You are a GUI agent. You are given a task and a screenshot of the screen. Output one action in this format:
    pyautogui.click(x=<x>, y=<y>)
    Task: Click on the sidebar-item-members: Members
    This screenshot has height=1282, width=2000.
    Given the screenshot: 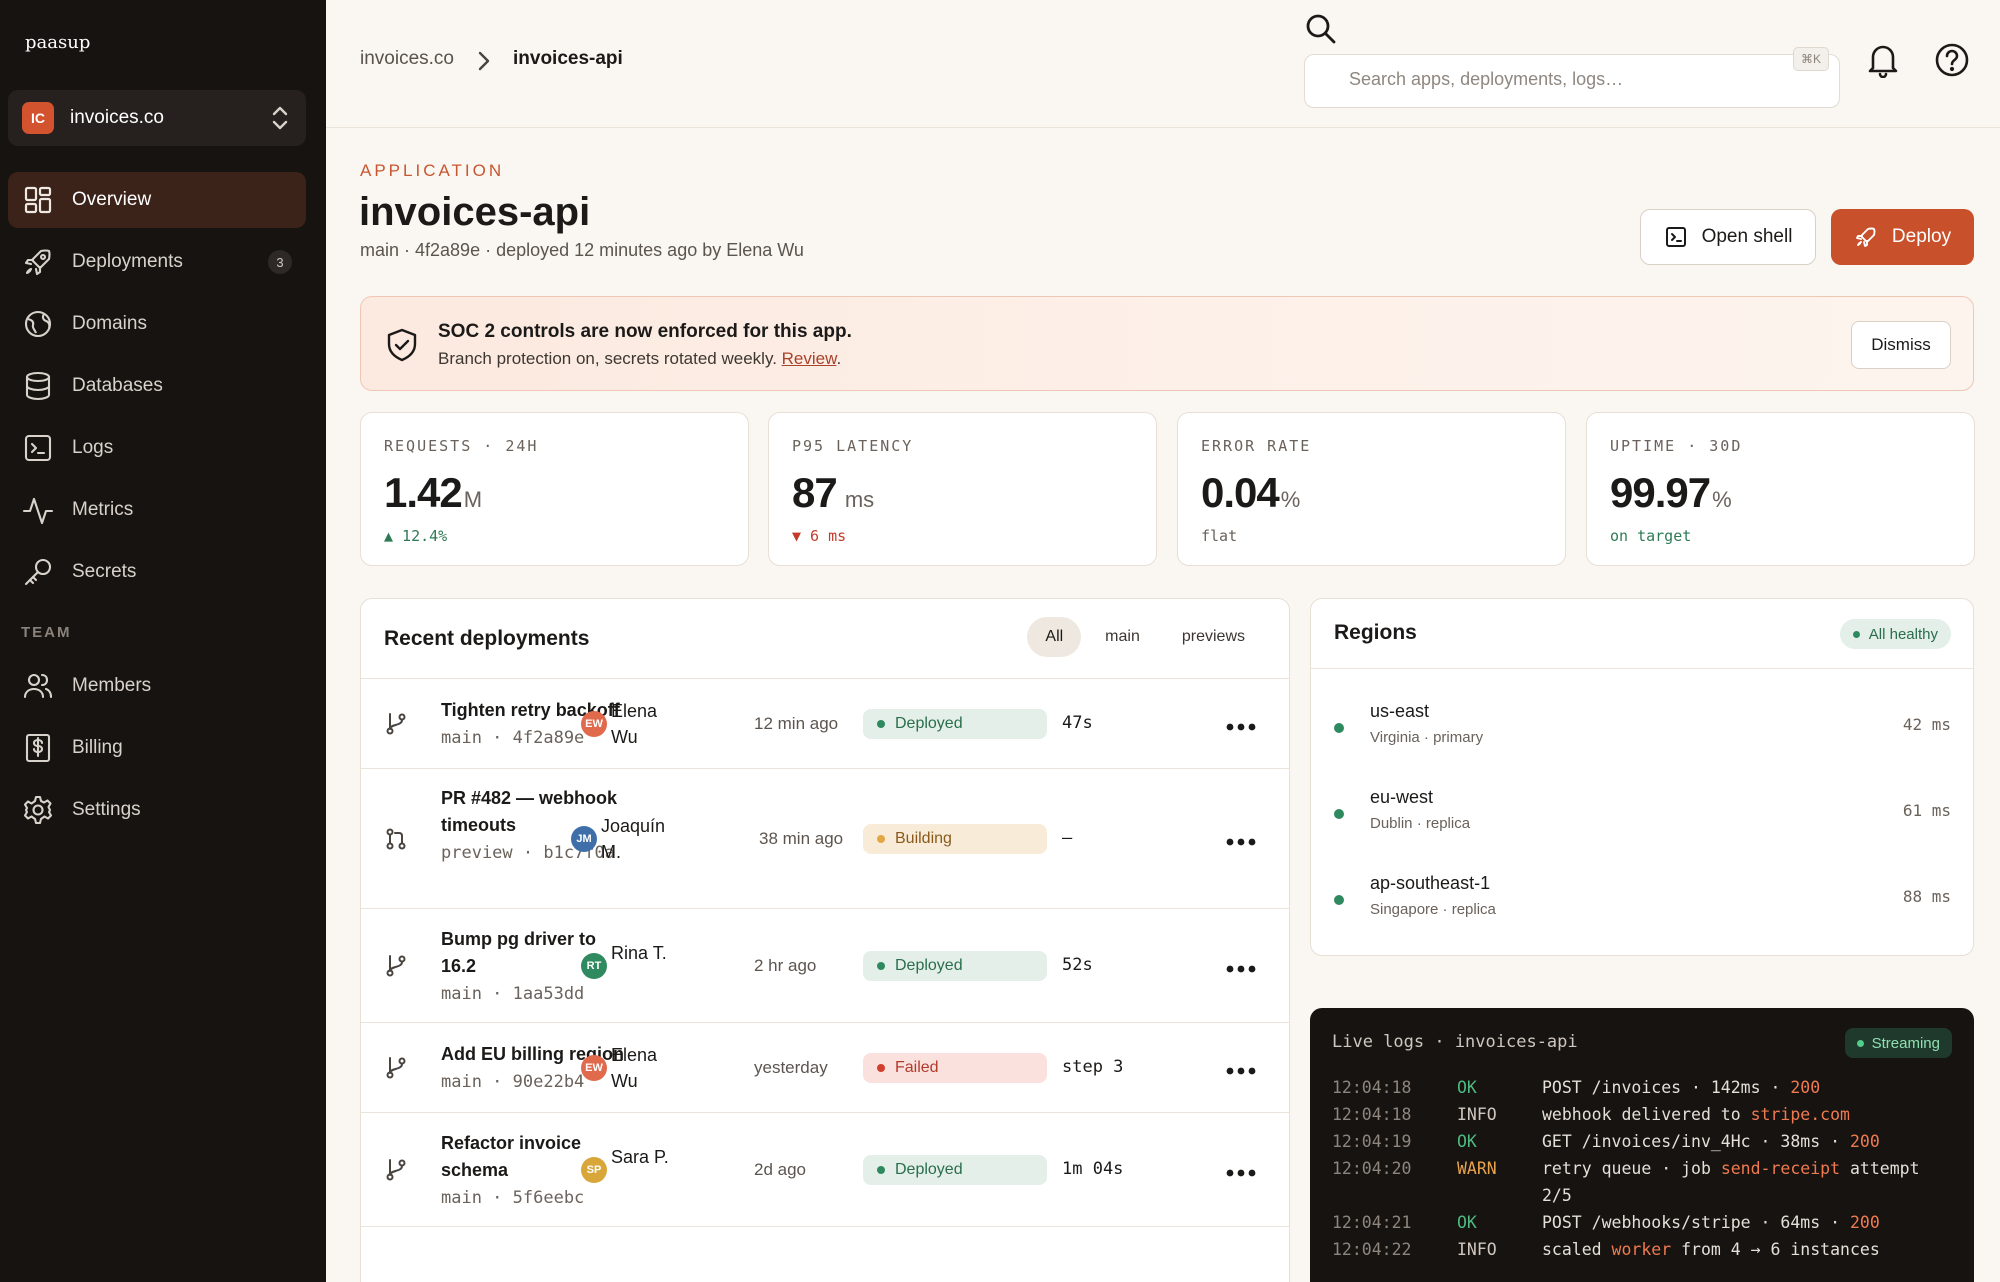 What is the action you would take?
    pyautogui.click(x=157, y=686)
    